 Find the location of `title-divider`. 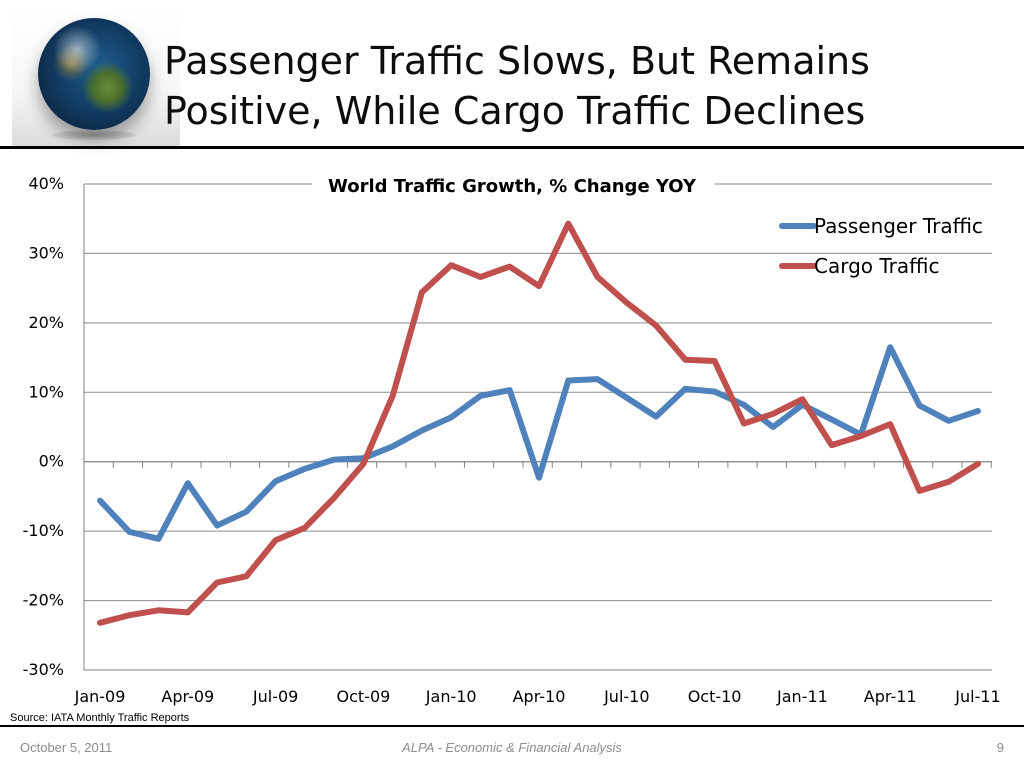

title-divider is located at coordinates (512, 147).